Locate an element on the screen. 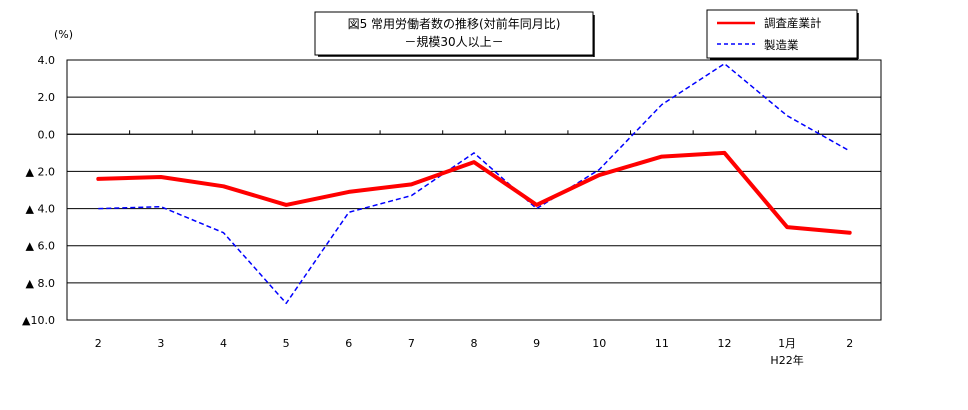 The image size is (968, 410). y-tick-label: 4.0 is located at coordinates (47, 60).